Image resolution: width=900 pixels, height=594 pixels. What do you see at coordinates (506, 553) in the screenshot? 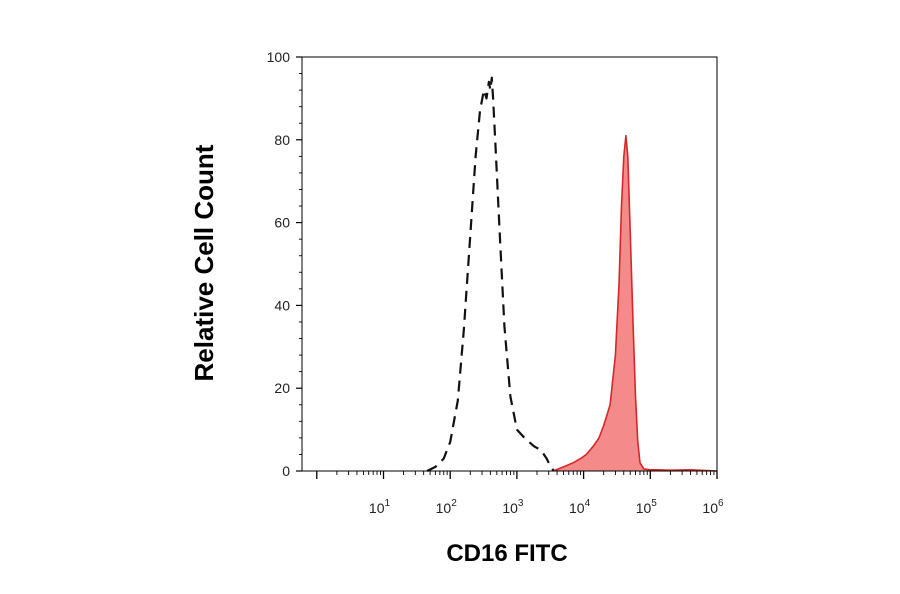
I see `x-axis-title: CD16 FITC` at bounding box center [506, 553].